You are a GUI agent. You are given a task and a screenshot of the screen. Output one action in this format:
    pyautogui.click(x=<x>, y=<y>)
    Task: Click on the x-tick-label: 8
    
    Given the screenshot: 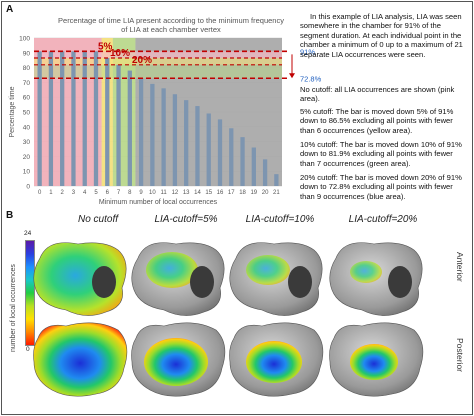 What is the action you would take?
    pyautogui.click(x=130, y=193)
    